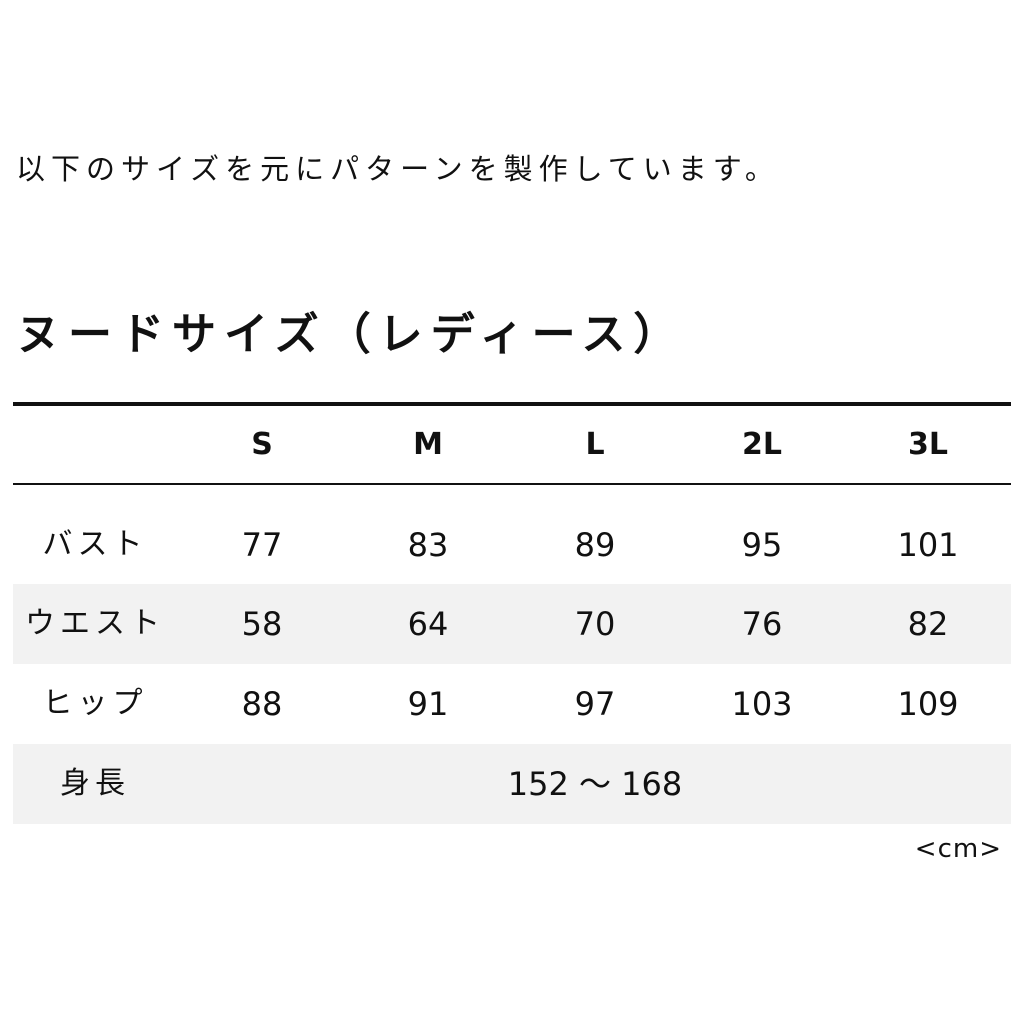 Image resolution: width=1024 pixels, height=1024 pixels. What do you see at coordinates (262, 624) in the screenshot?
I see `table-cell: 58` at bounding box center [262, 624].